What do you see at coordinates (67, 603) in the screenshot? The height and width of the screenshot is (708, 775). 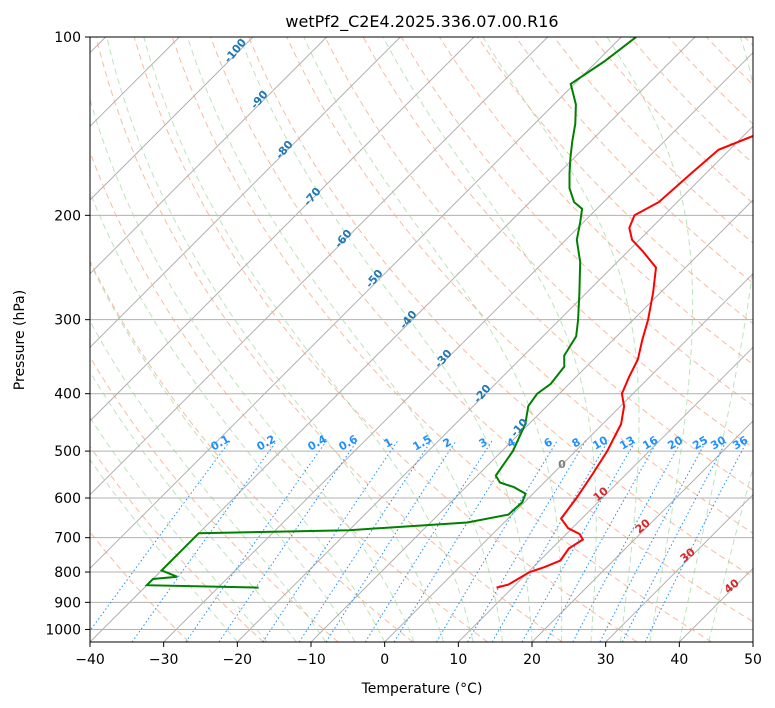 I see `y-tick-label: 900` at bounding box center [67, 603].